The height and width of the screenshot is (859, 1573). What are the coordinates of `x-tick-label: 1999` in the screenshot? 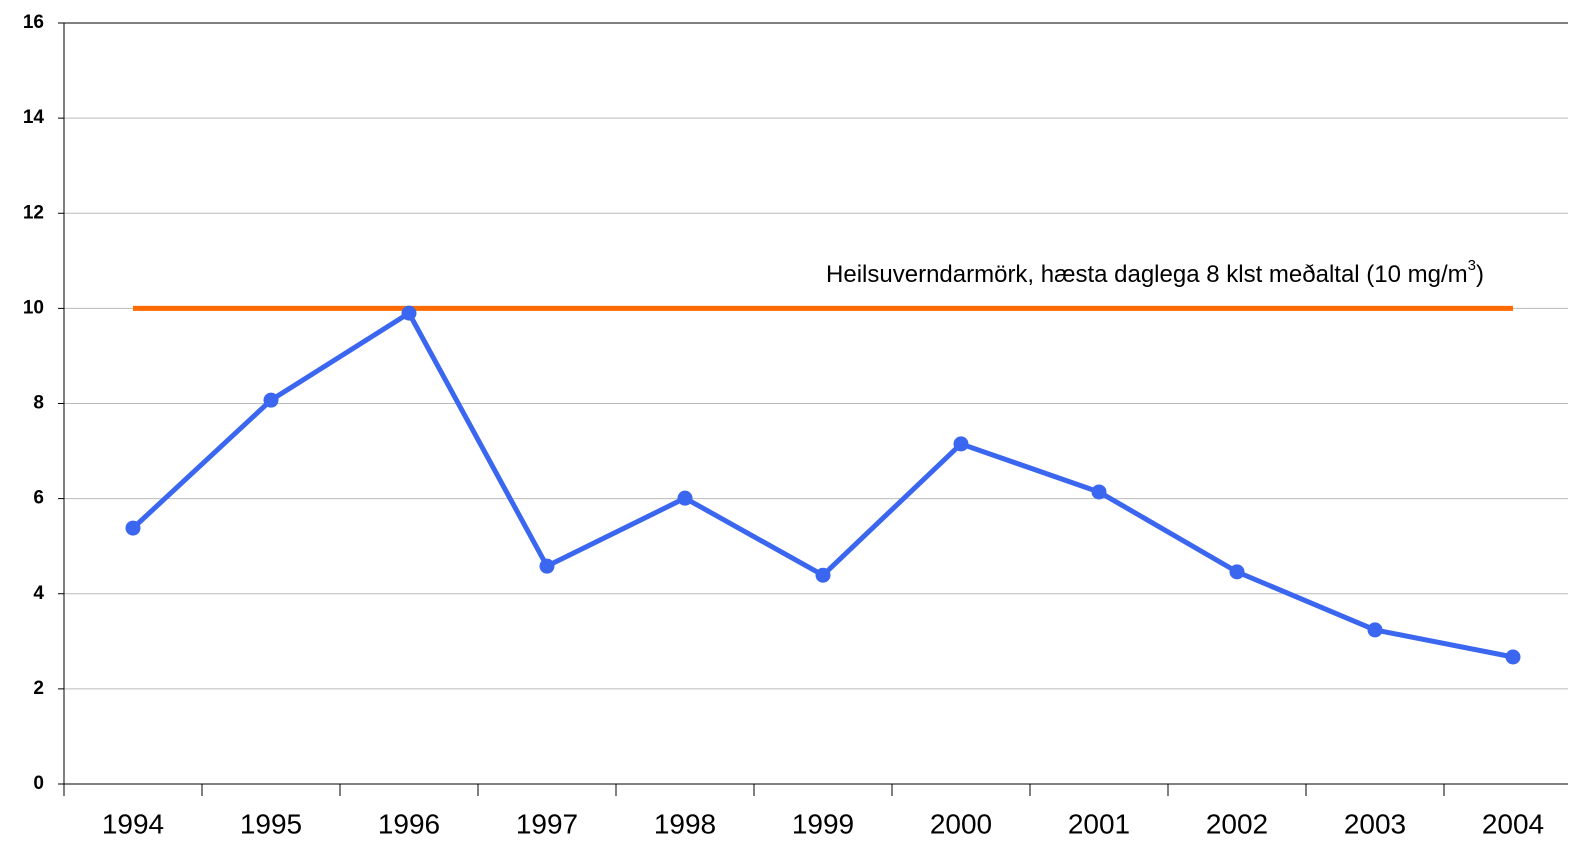 It's located at (823, 823).